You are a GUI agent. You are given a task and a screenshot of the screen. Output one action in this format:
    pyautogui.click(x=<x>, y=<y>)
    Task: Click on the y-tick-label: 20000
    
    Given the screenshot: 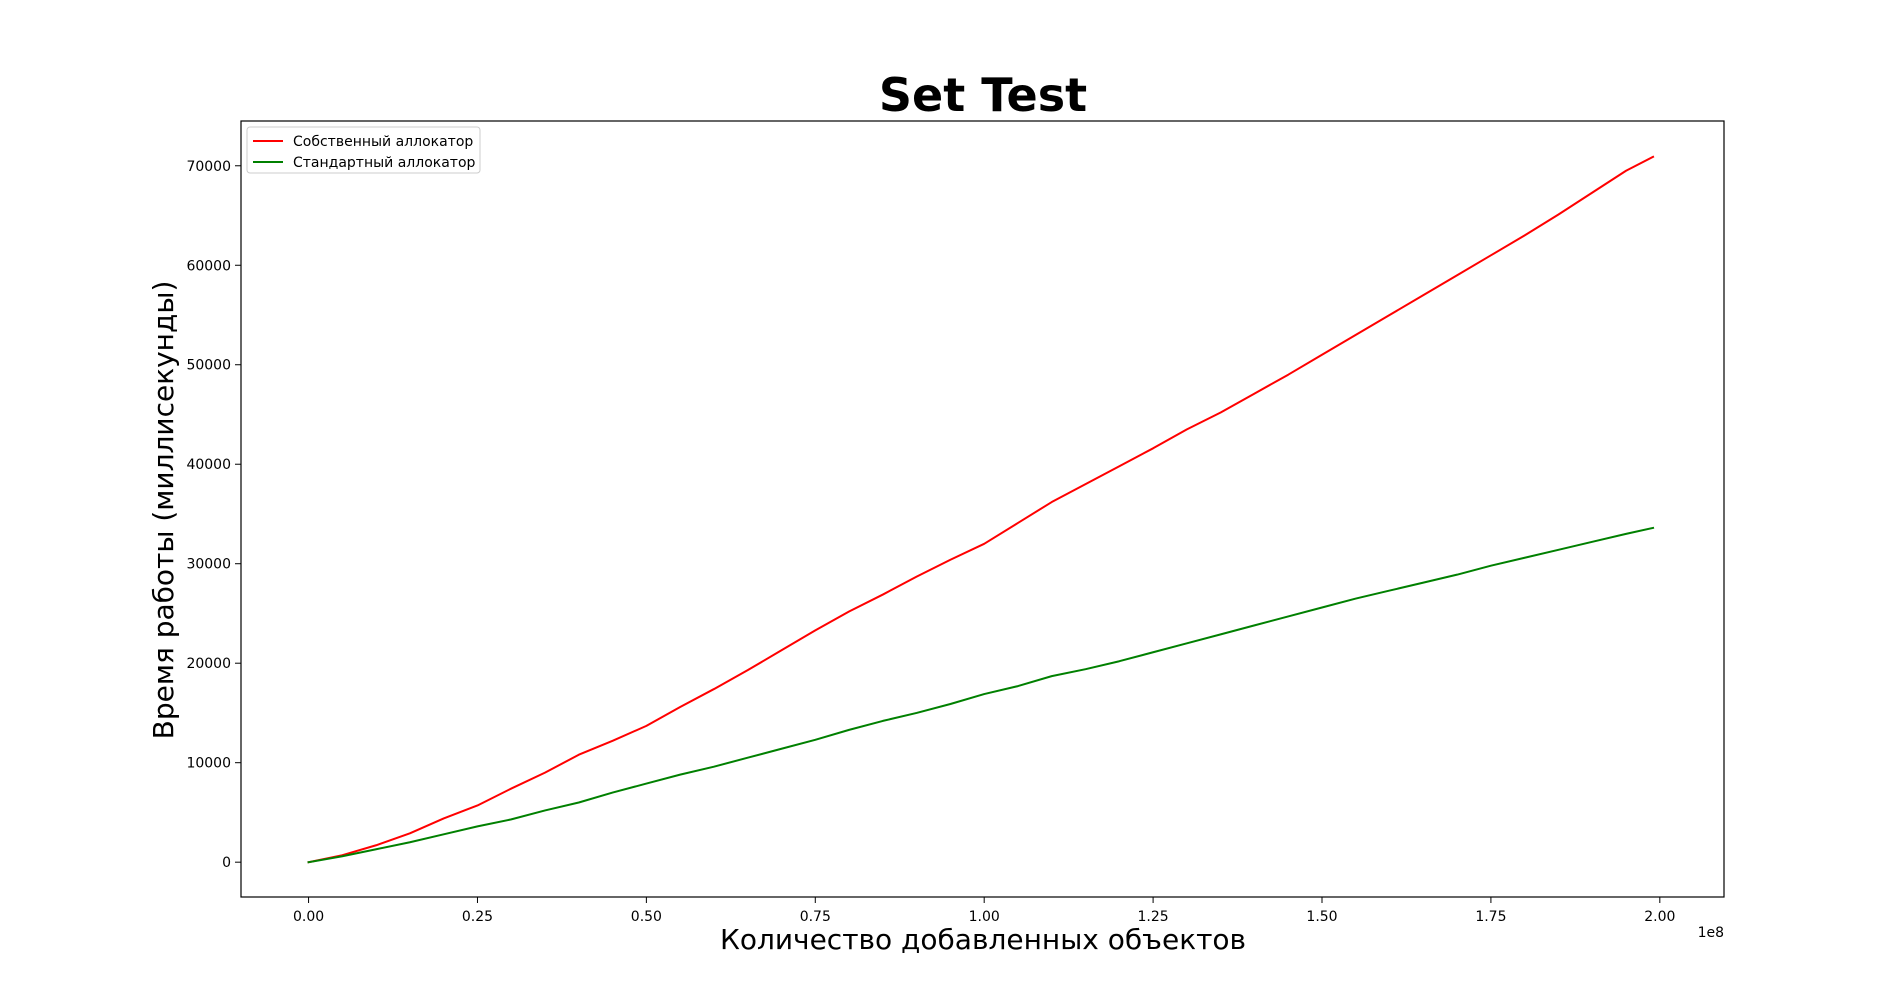 What is the action you would take?
    pyautogui.click(x=208, y=664)
    